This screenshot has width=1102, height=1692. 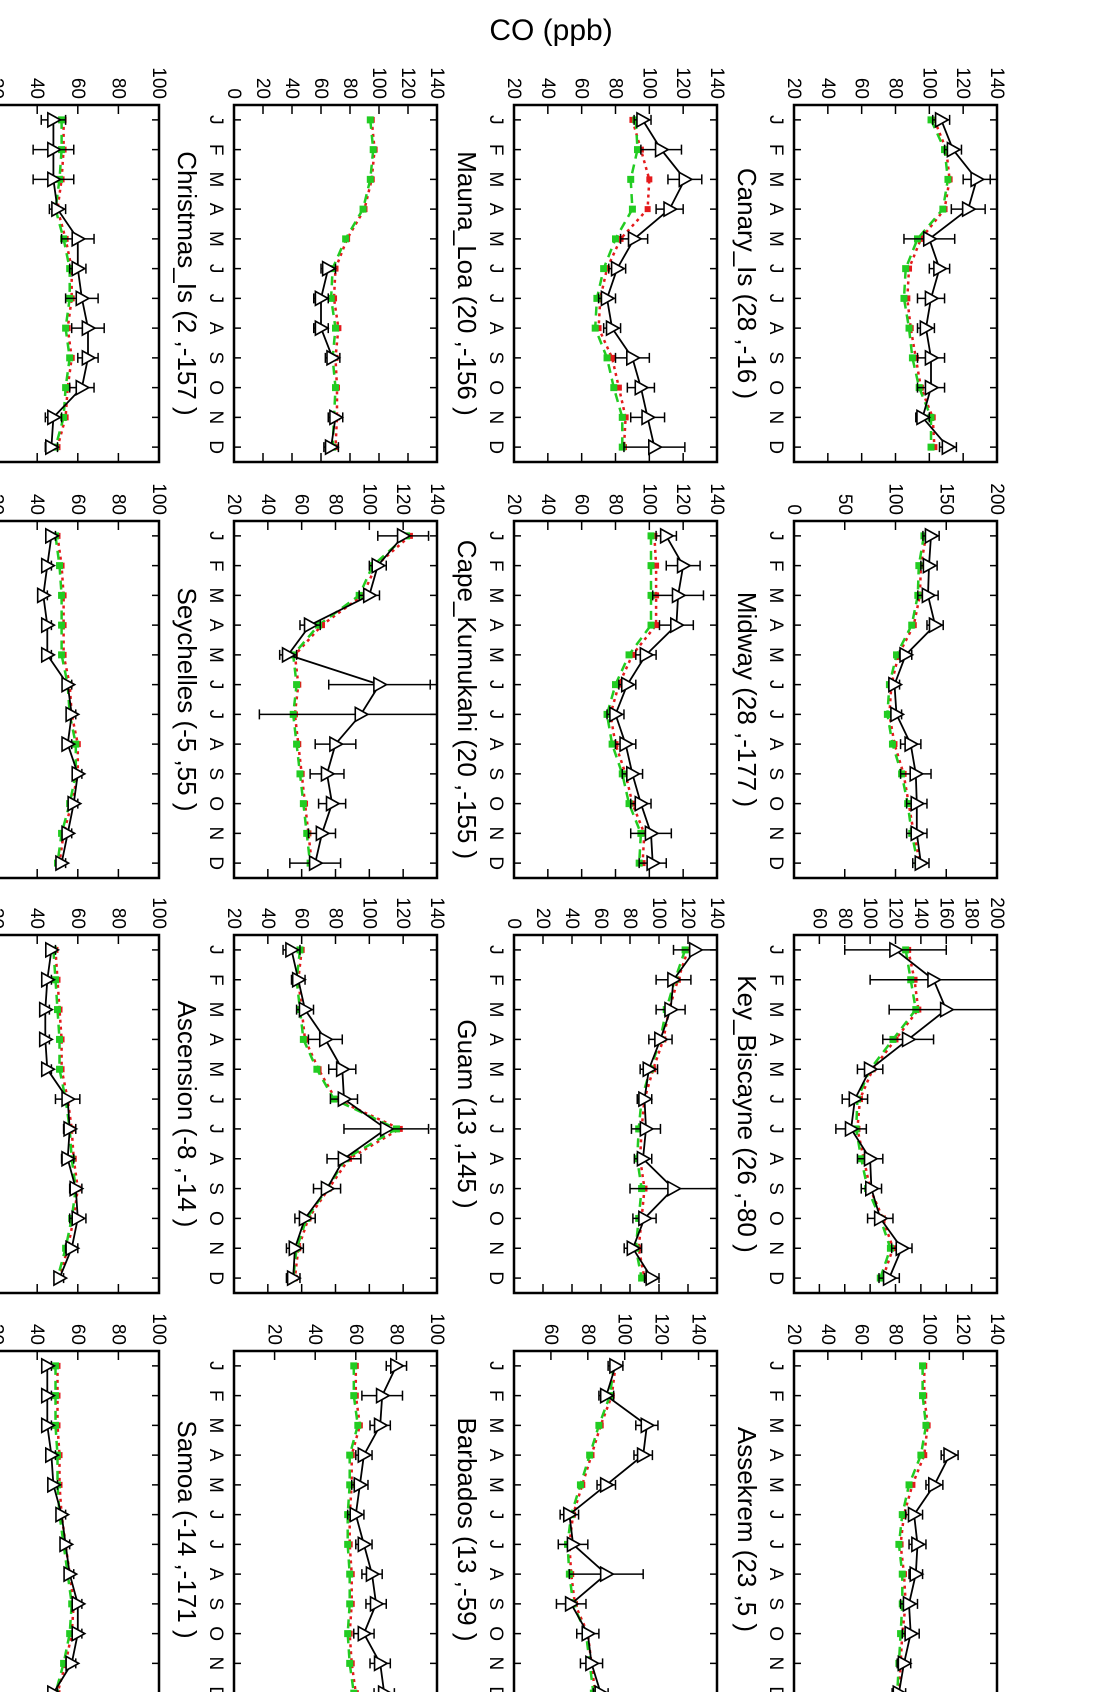 What do you see at coordinates (687, 913) in the screenshot?
I see `y-tick-label: 120` at bounding box center [687, 913].